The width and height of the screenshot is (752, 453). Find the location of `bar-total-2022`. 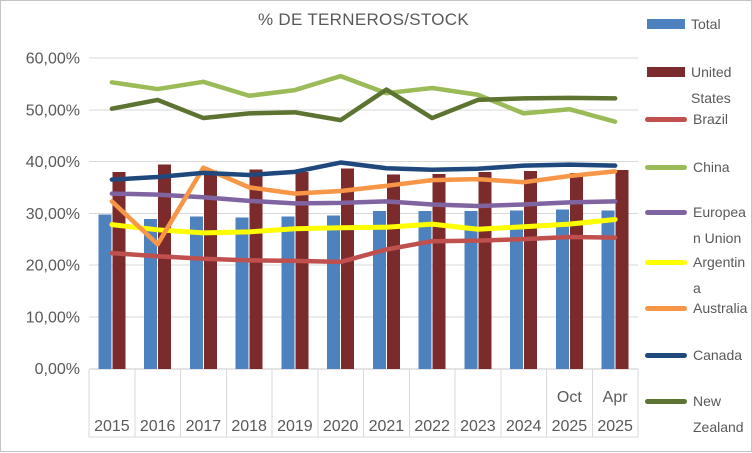

bar-total-2022 is located at coordinates (425, 290).